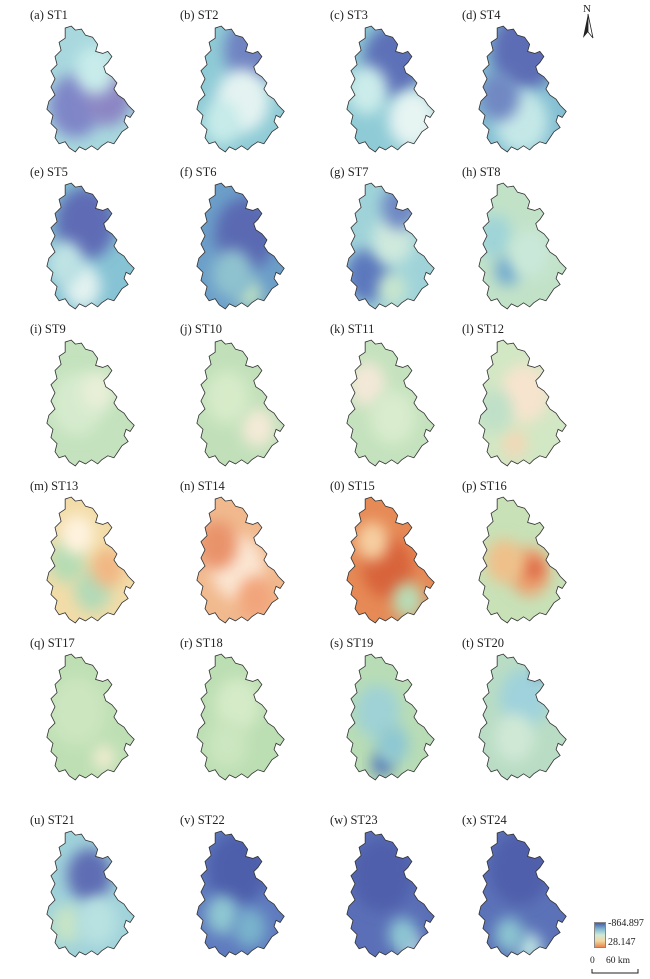  Describe the element at coordinates (588, 26) in the screenshot. I see `north-arrow-icon` at that location.